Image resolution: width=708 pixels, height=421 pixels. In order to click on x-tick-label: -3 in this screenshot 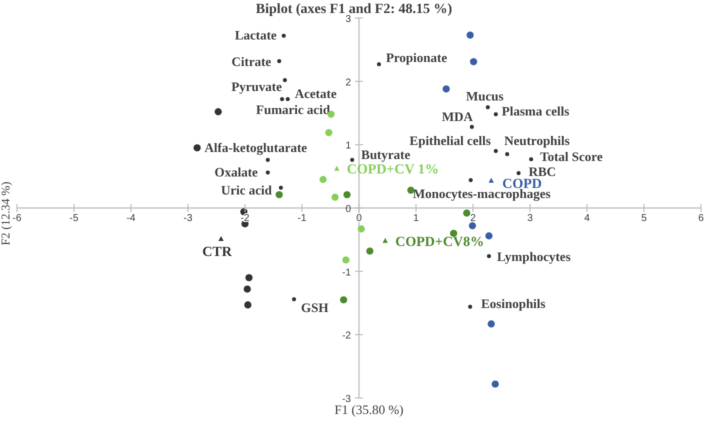, I will do `click(188, 218)`.